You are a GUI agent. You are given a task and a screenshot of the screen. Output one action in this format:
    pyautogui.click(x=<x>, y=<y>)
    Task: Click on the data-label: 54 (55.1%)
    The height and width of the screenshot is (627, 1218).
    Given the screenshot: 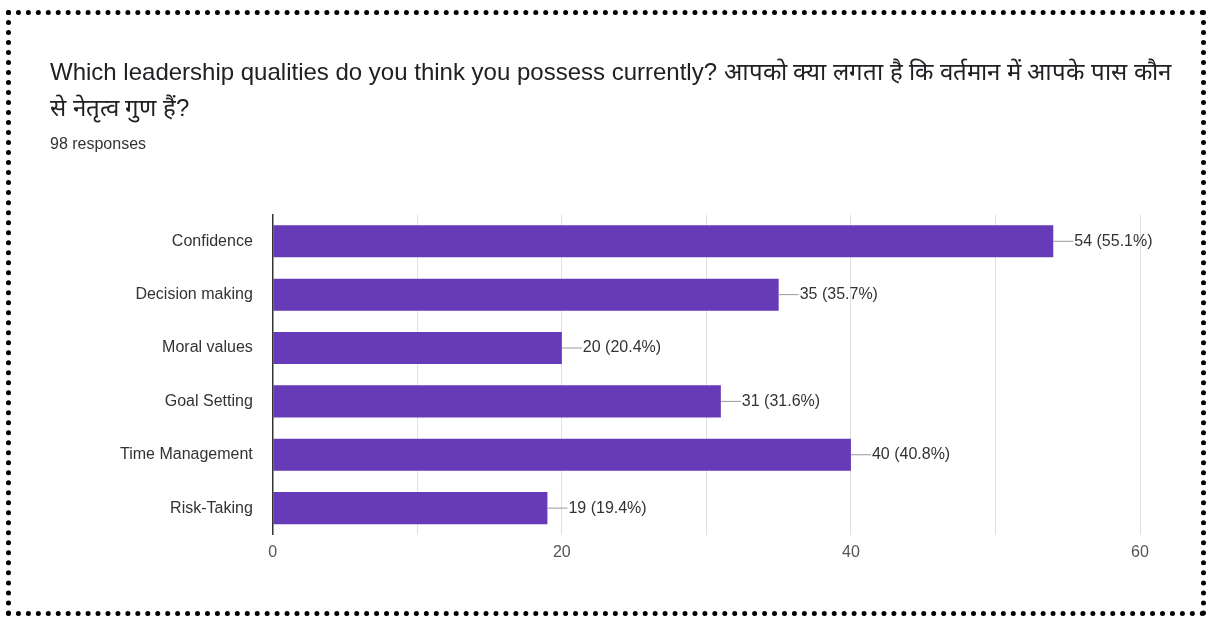 What is the action you would take?
    pyautogui.click(x=1113, y=240)
    